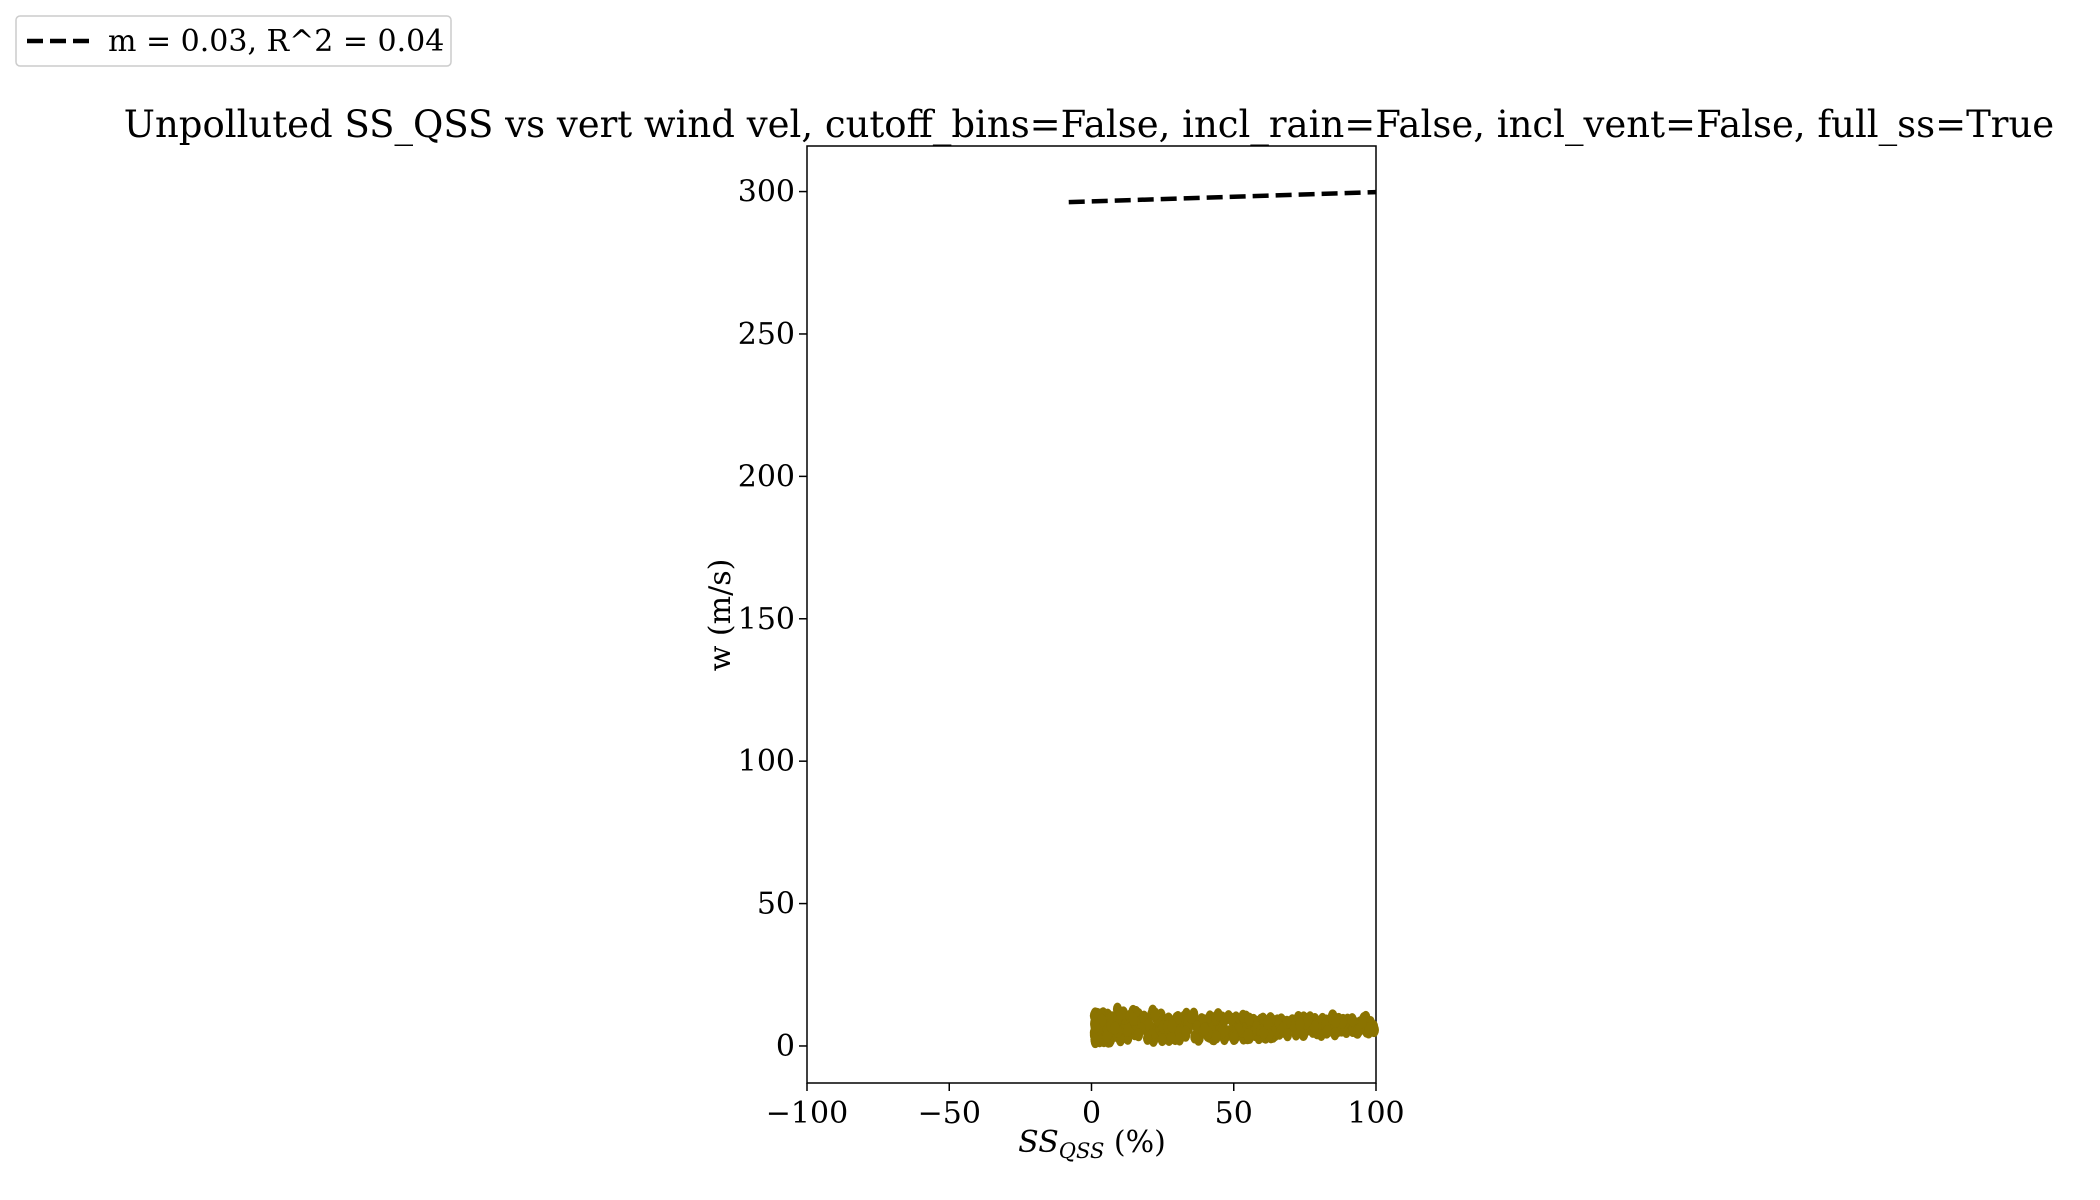 This screenshot has height=1200, width=2100. I want to click on legend-label: m = 0.03, R^2 = 0.04, so click(276, 41).